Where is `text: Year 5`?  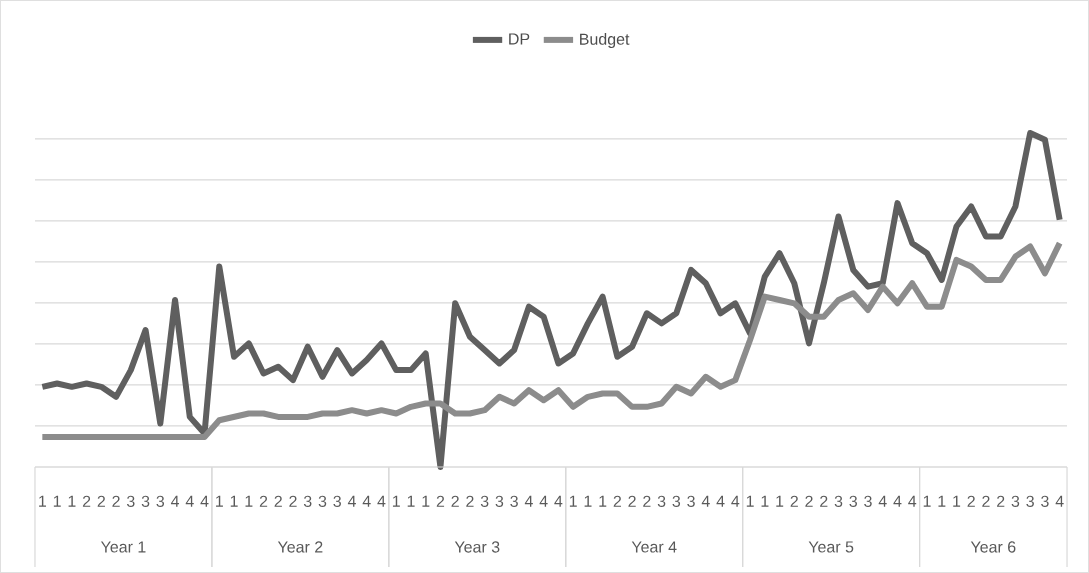 text: Year 5 is located at coordinates (831, 547).